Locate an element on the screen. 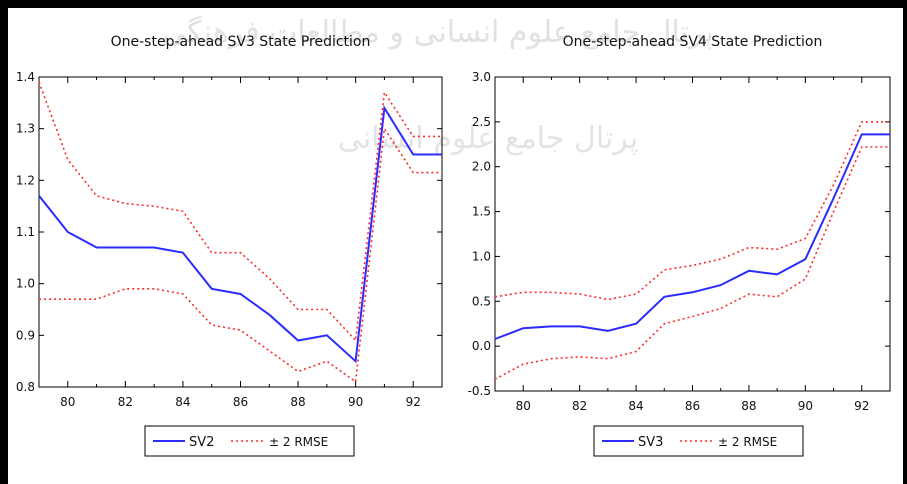  chart-title: One-step-ahead SV4 State Prediction is located at coordinates (693, 42).